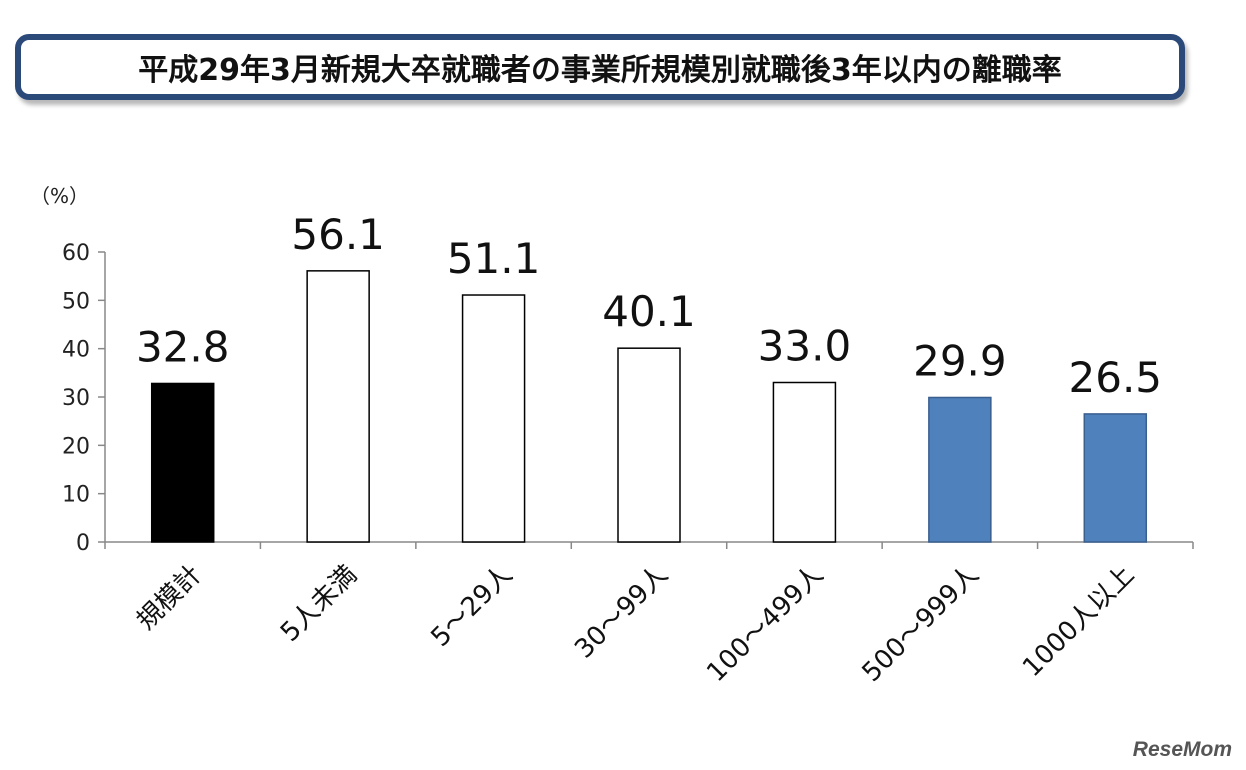 Image resolution: width=1246 pixels, height=770 pixels. Describe the element at coordinates (1116, 377) in the screenshot. I see `bar-value-label: 26.5` at that location.